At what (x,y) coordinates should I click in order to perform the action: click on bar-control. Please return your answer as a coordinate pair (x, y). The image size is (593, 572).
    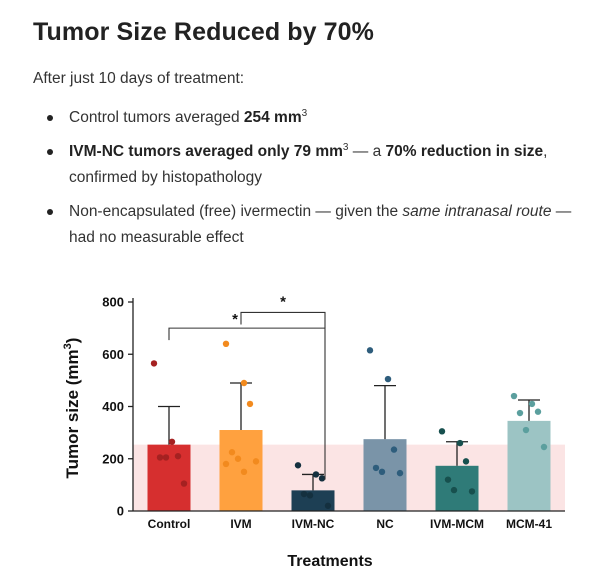
    Looking at the image, I should click on (169, 477).